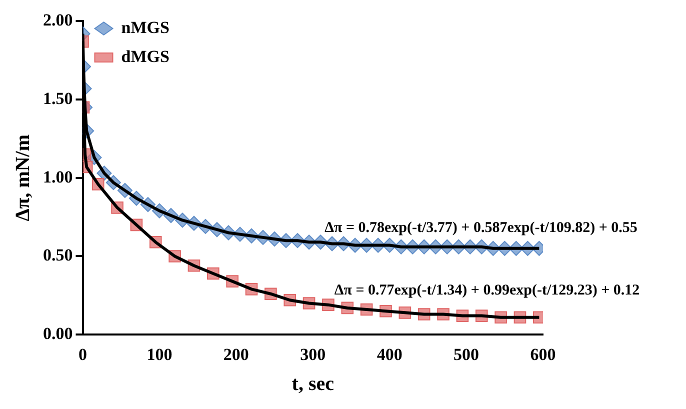  Describe the element at coordinates (82, 354) in the screenshot. I see `x-tick-label: 0` at that location.